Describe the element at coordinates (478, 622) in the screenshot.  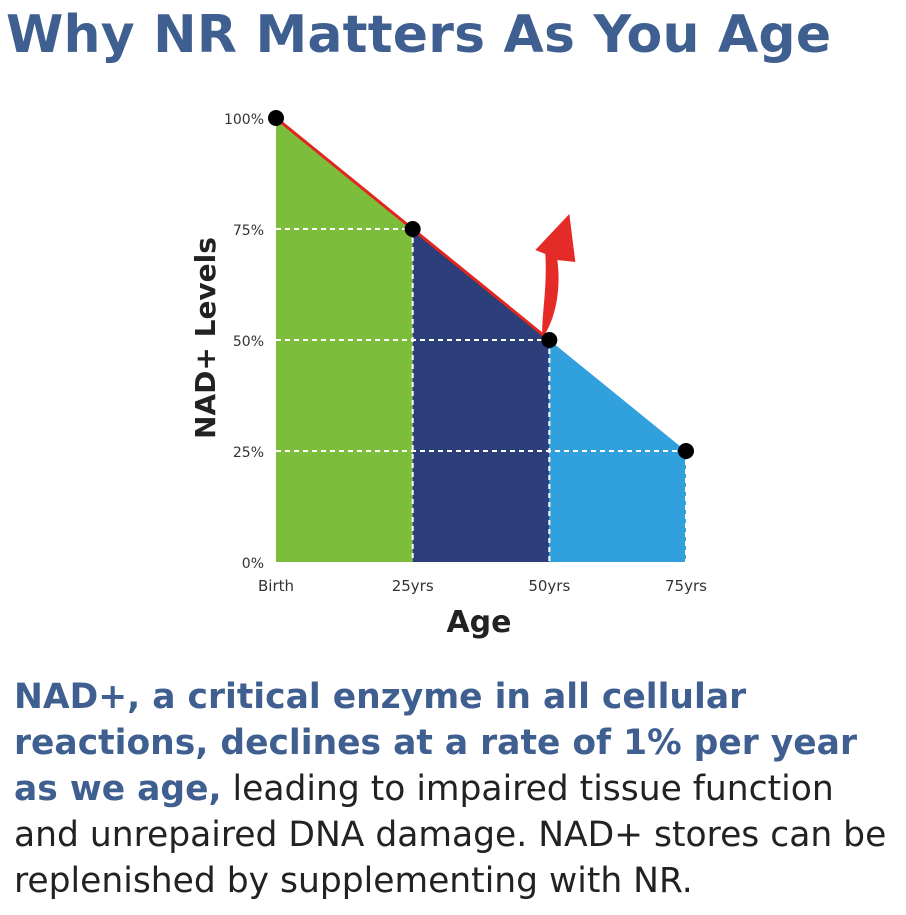
I see `x-axis-label: Age` at that location.